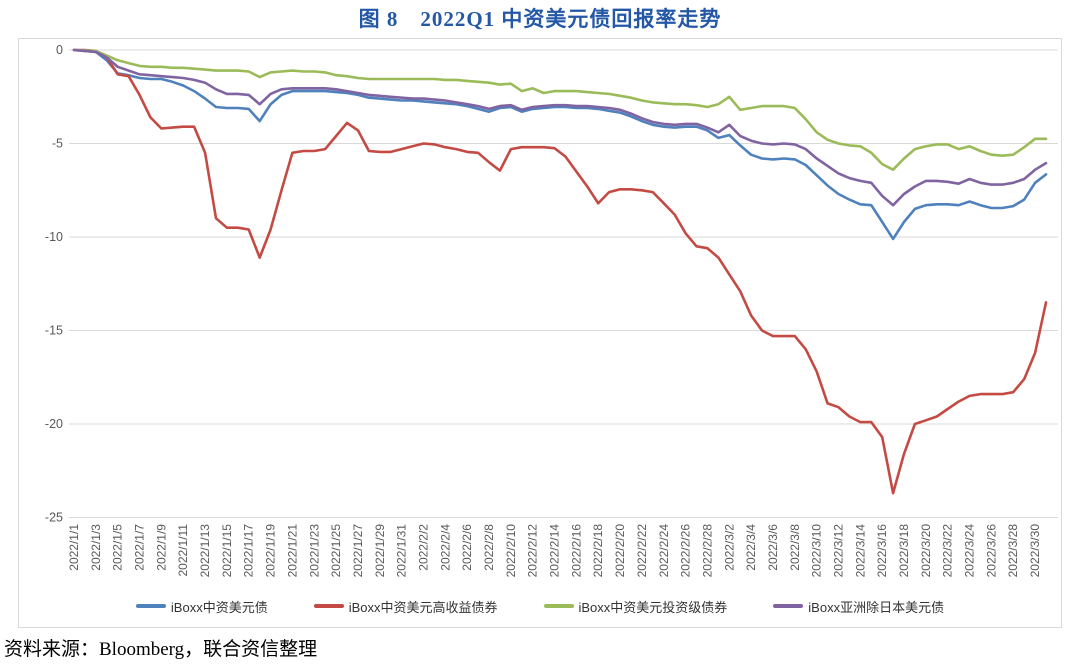 The width and height of the screenshot is (1080, 670). I want to click on y-axis-tick-label: -10, so click(54, 237).